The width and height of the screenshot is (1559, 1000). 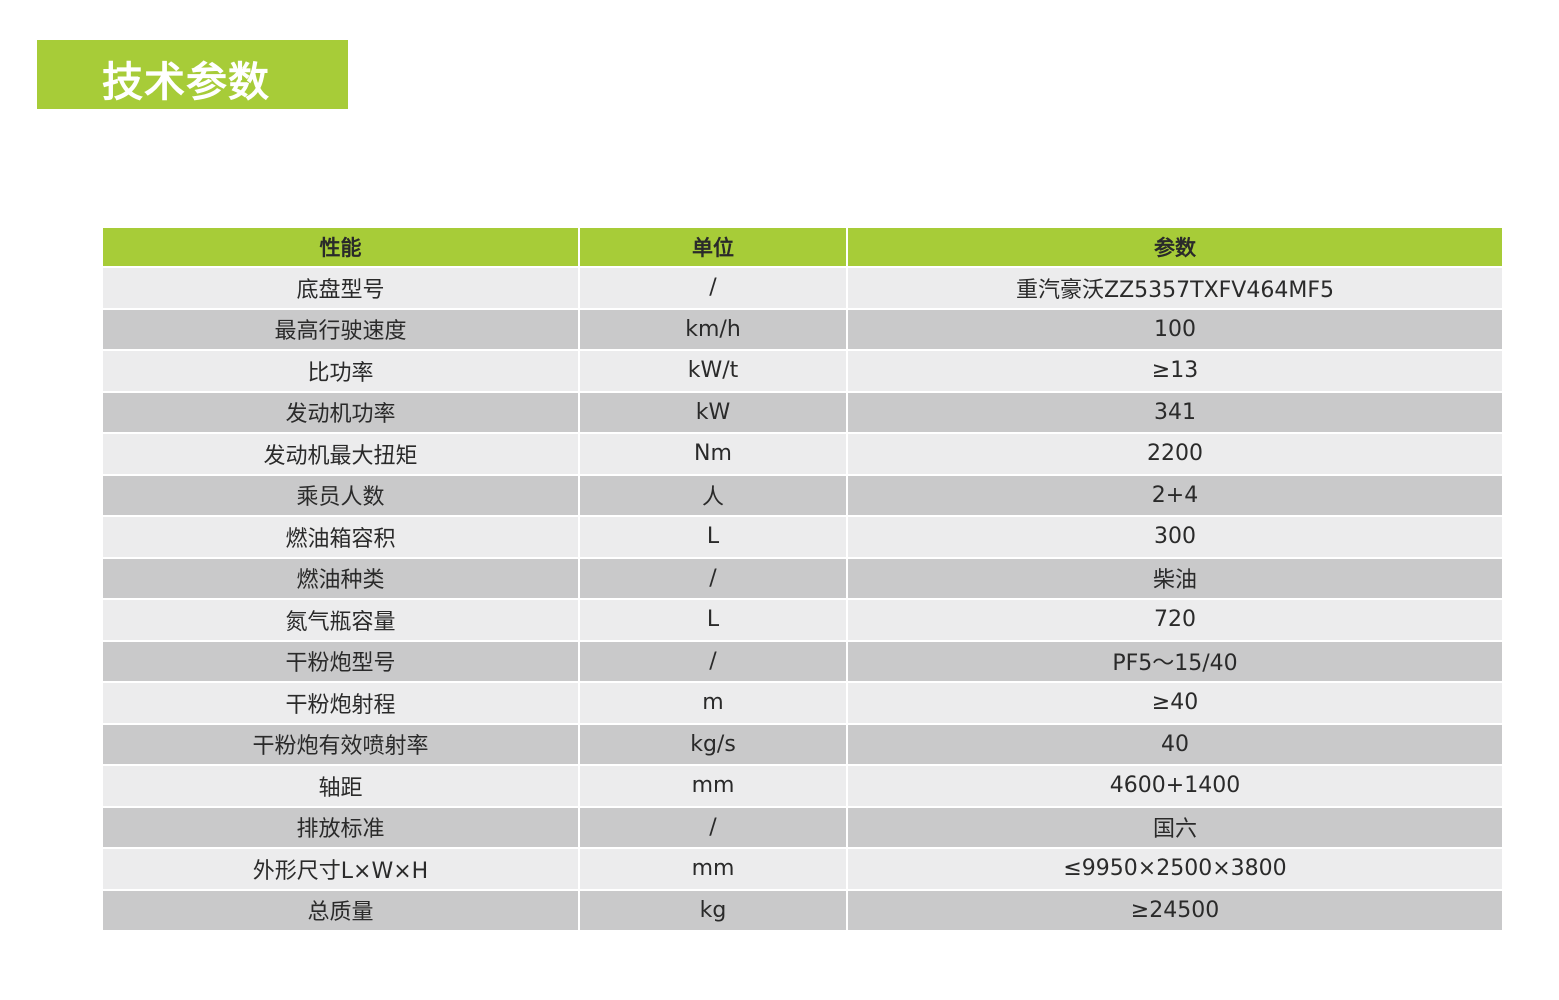 What do you see at coordinates (340, 454) in the screenshot?
I see `cell-performance: 发动机最大扭矩` at bounding box center [340, 454].